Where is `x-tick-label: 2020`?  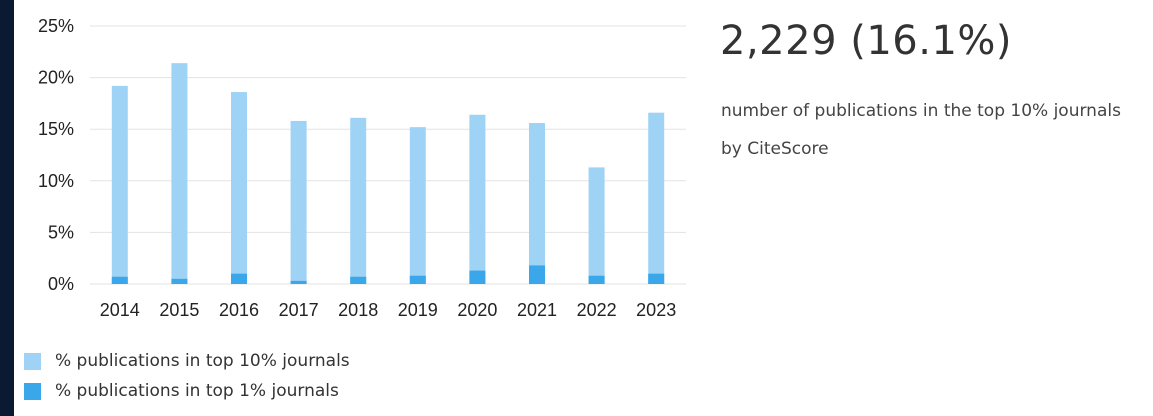
x-tick-label: 2020 is located at coordinates (477, 310).